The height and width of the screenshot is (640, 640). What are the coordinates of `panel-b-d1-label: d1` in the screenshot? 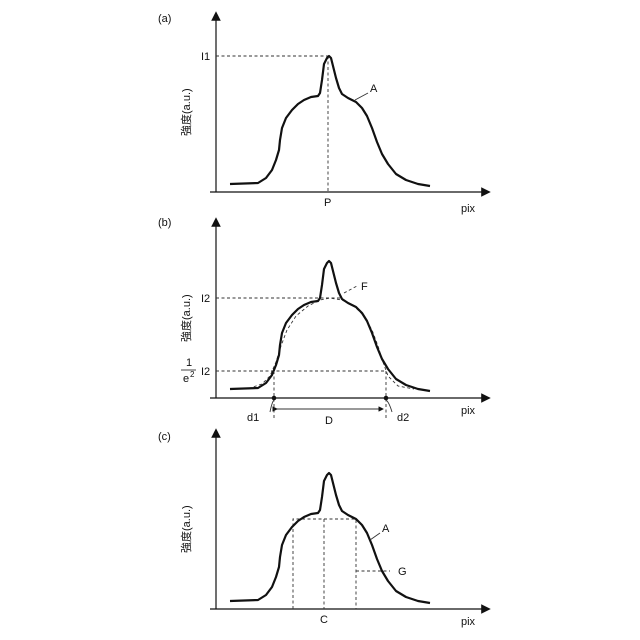 It's located at (253, 418).